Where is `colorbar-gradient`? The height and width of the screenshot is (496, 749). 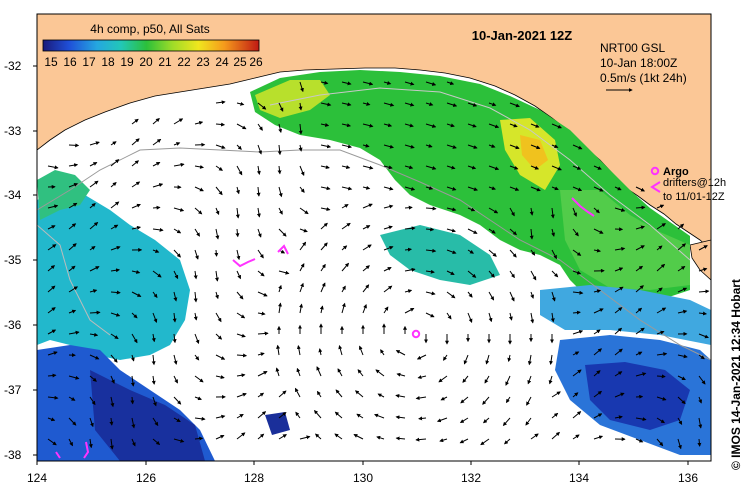
colorbar-gradient is located at coordinates (151, 45).